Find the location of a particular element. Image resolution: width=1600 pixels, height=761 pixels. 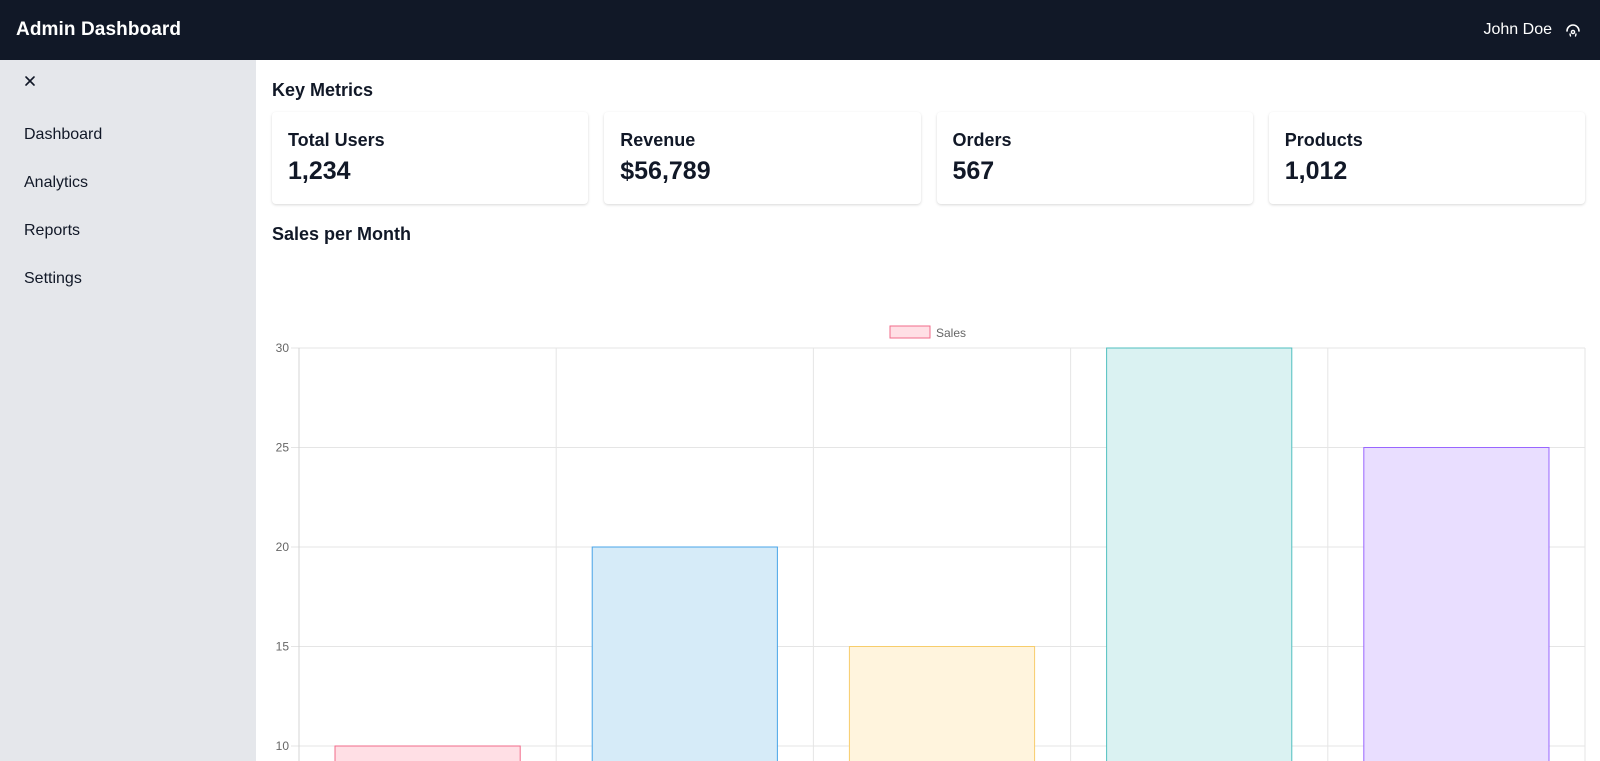

y-tick-label: 30 is located at coordinates (283, 348).